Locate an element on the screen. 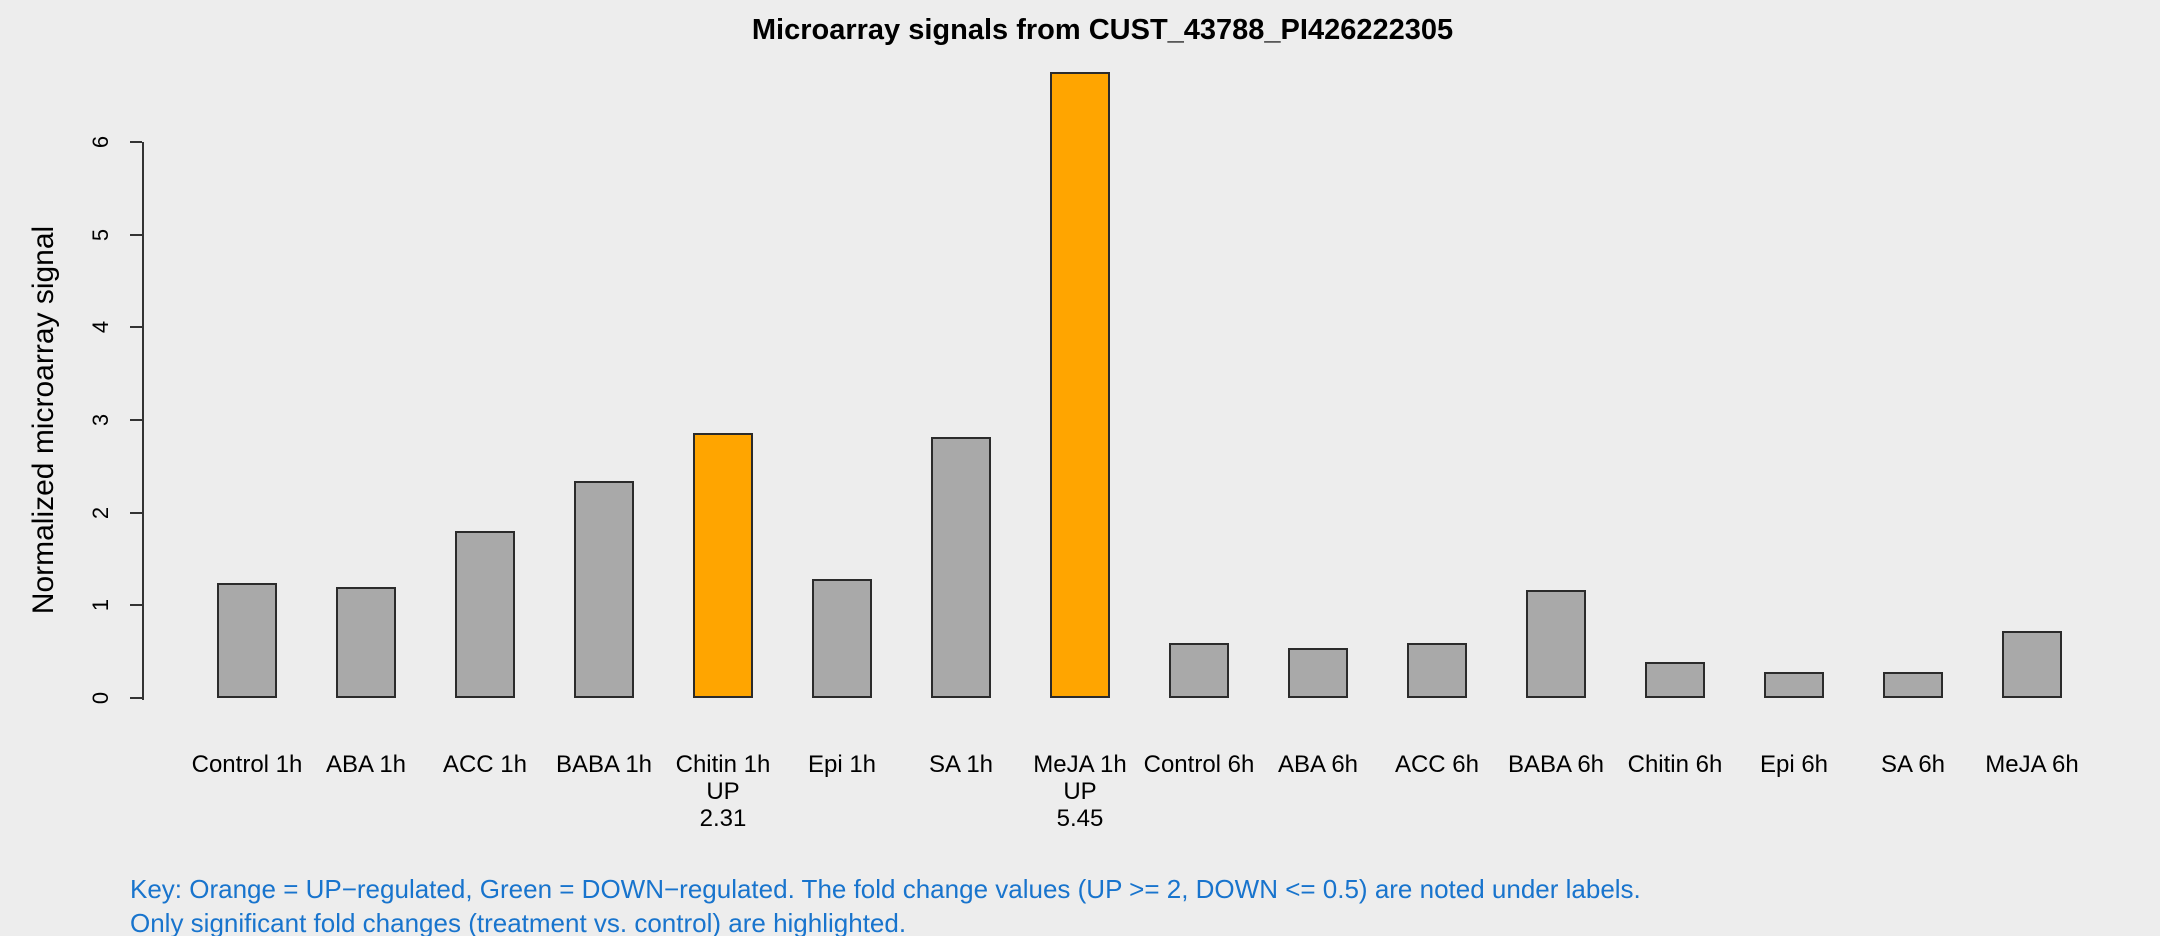 This screenshot has width=2160, height=936. x-label-block: SA 6h is located at coordinates (1913, 764).